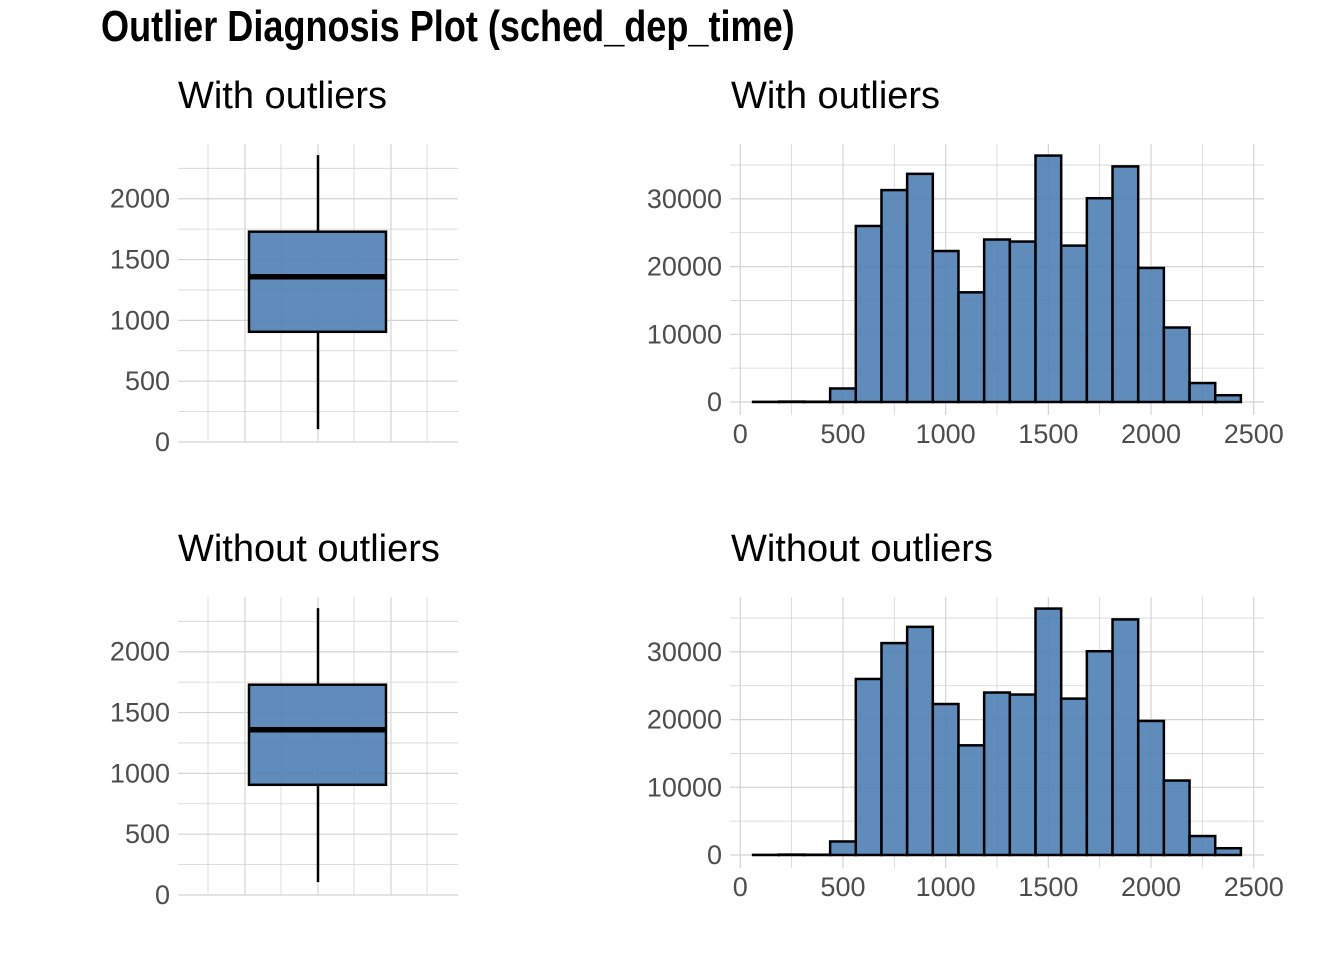 This screenshot has height=960, width=1344. I want to click on boxplot-panel-3: 0 500 1000 1500 2000 Without outliers, so click(284, 719).